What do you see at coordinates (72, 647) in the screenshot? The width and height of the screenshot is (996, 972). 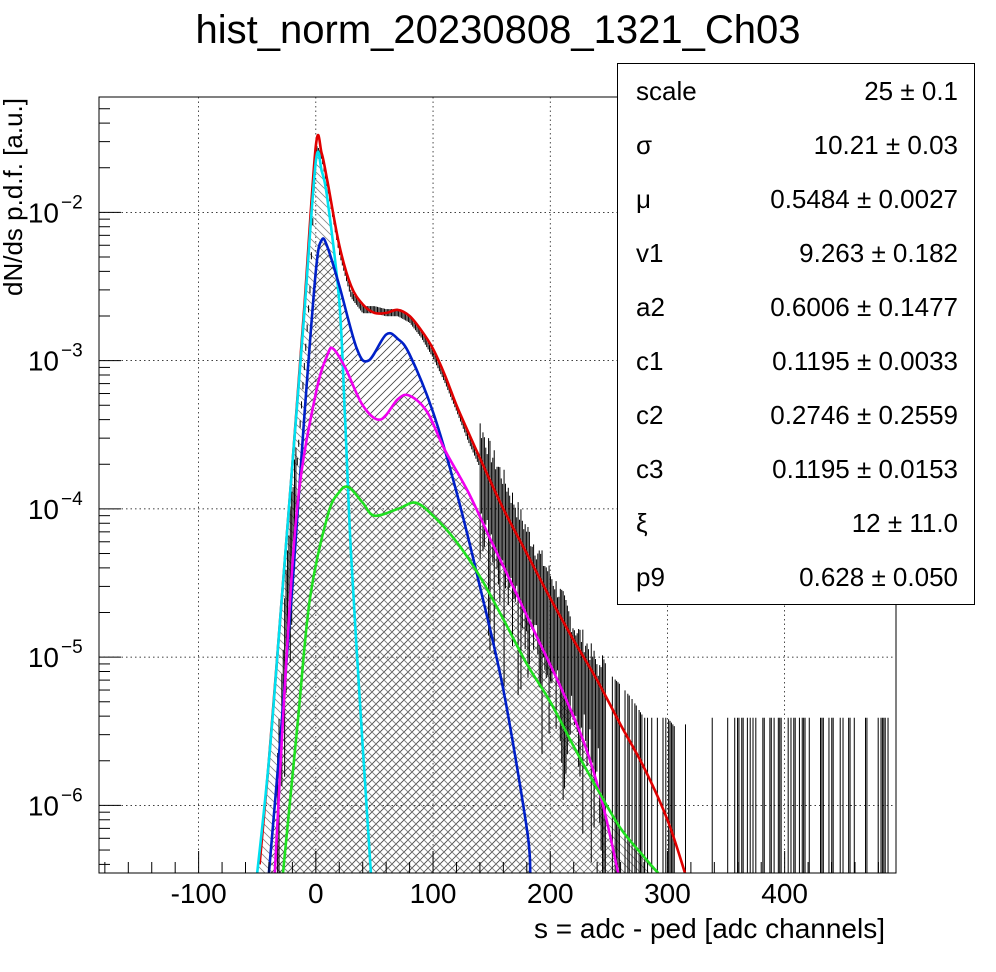 I see `y-tick-exponent: −5` at bounding box center [72, 647].